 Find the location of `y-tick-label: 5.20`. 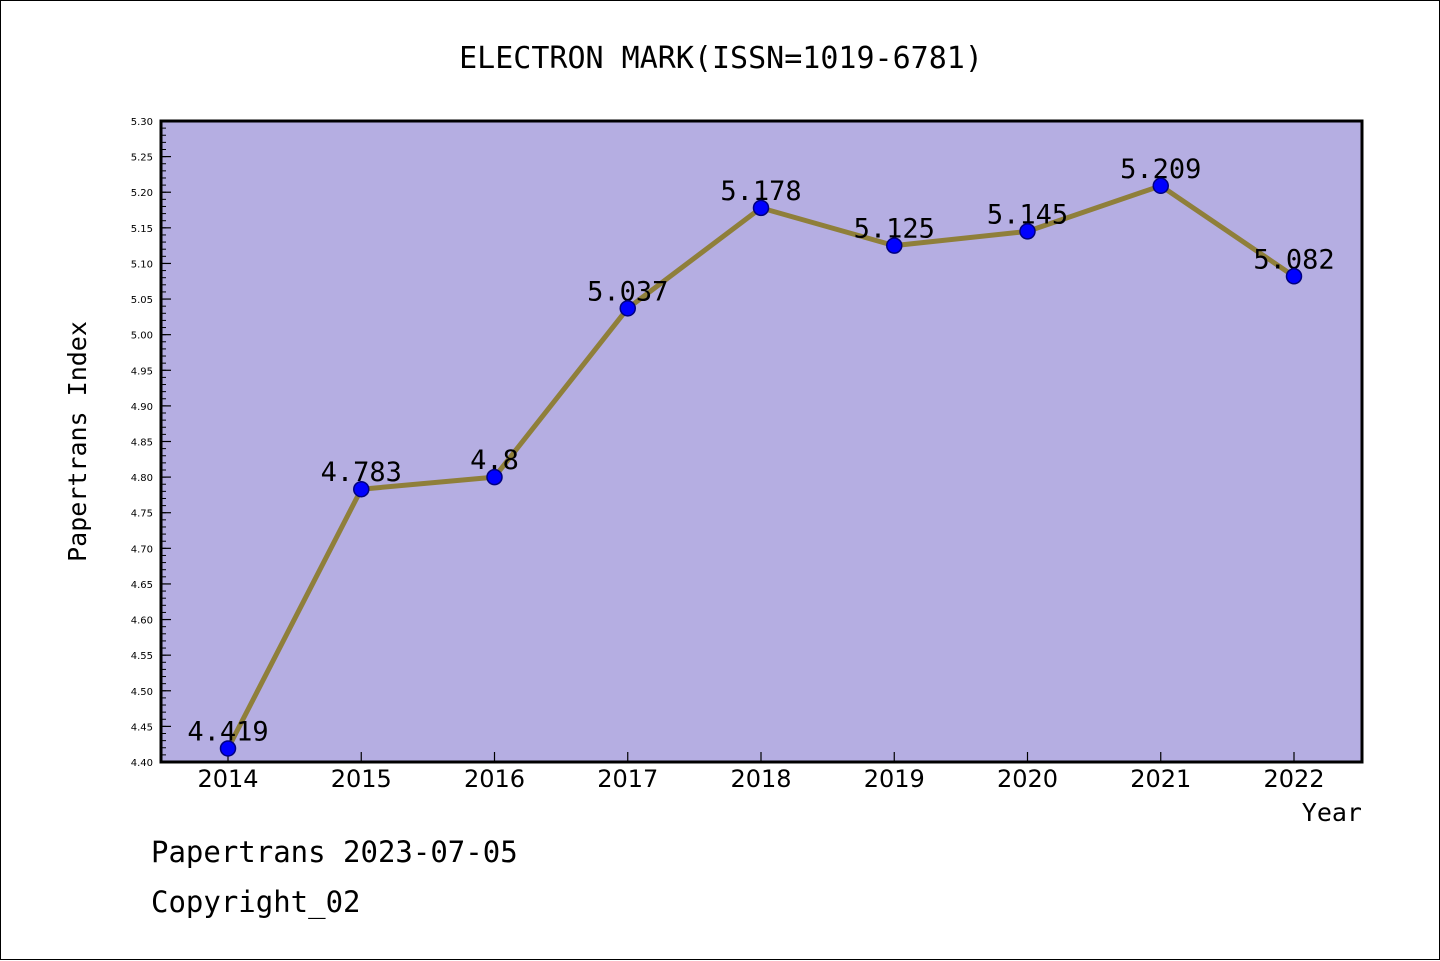

y-tick-label: 5.20 is located at coordinates (142, 193).